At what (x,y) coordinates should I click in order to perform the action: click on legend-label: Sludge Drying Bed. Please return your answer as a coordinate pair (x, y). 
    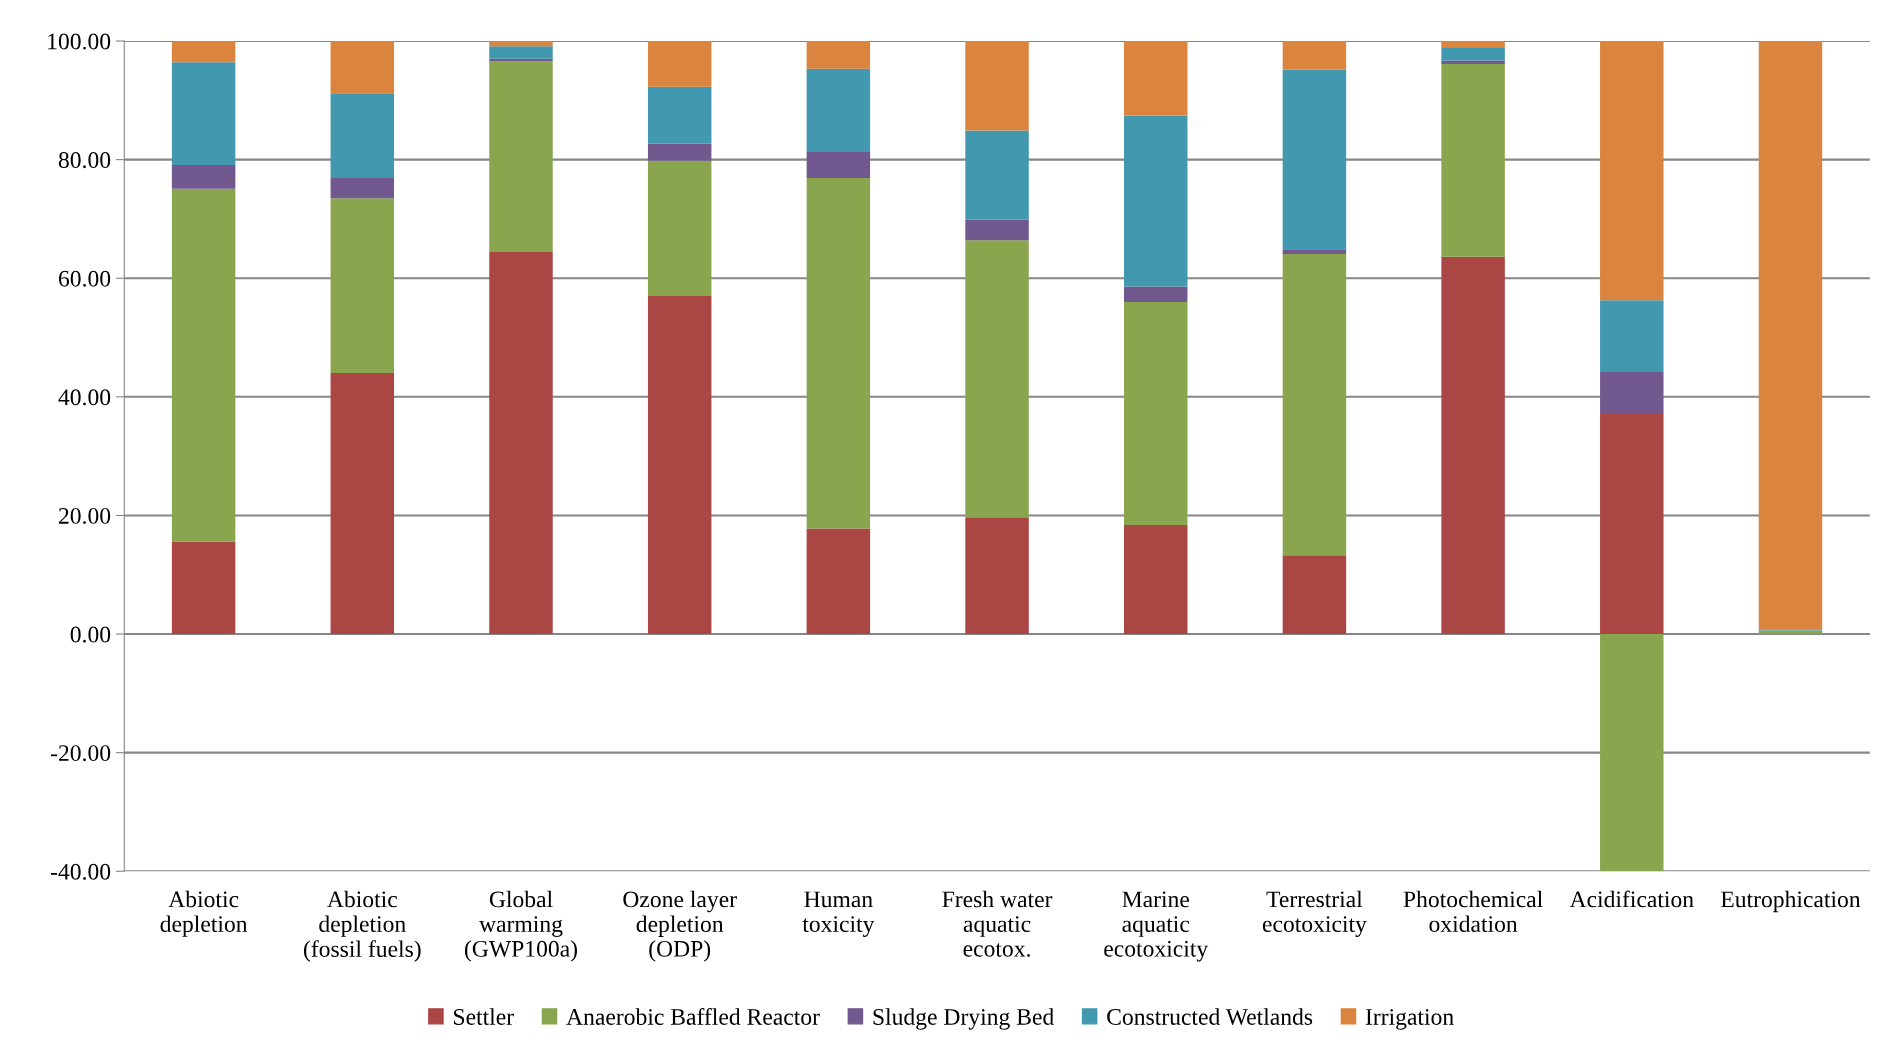
    Looking at the image, I should click on (963, 1019).